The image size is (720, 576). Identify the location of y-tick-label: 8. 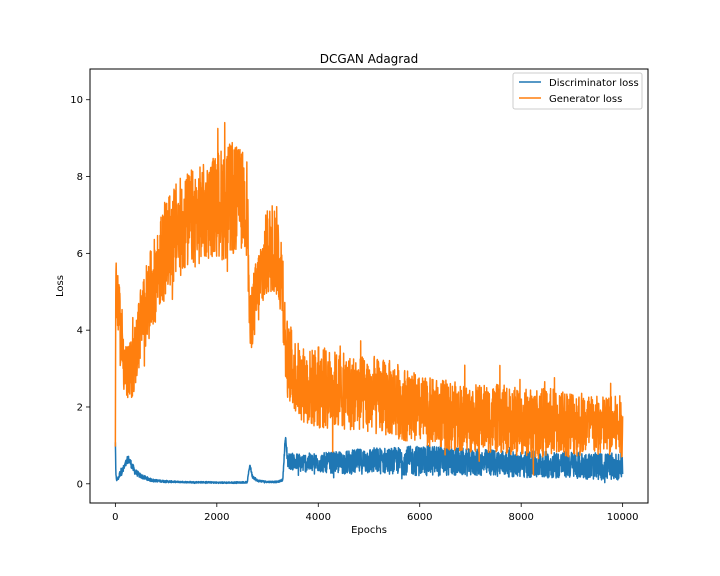
(80, 177).